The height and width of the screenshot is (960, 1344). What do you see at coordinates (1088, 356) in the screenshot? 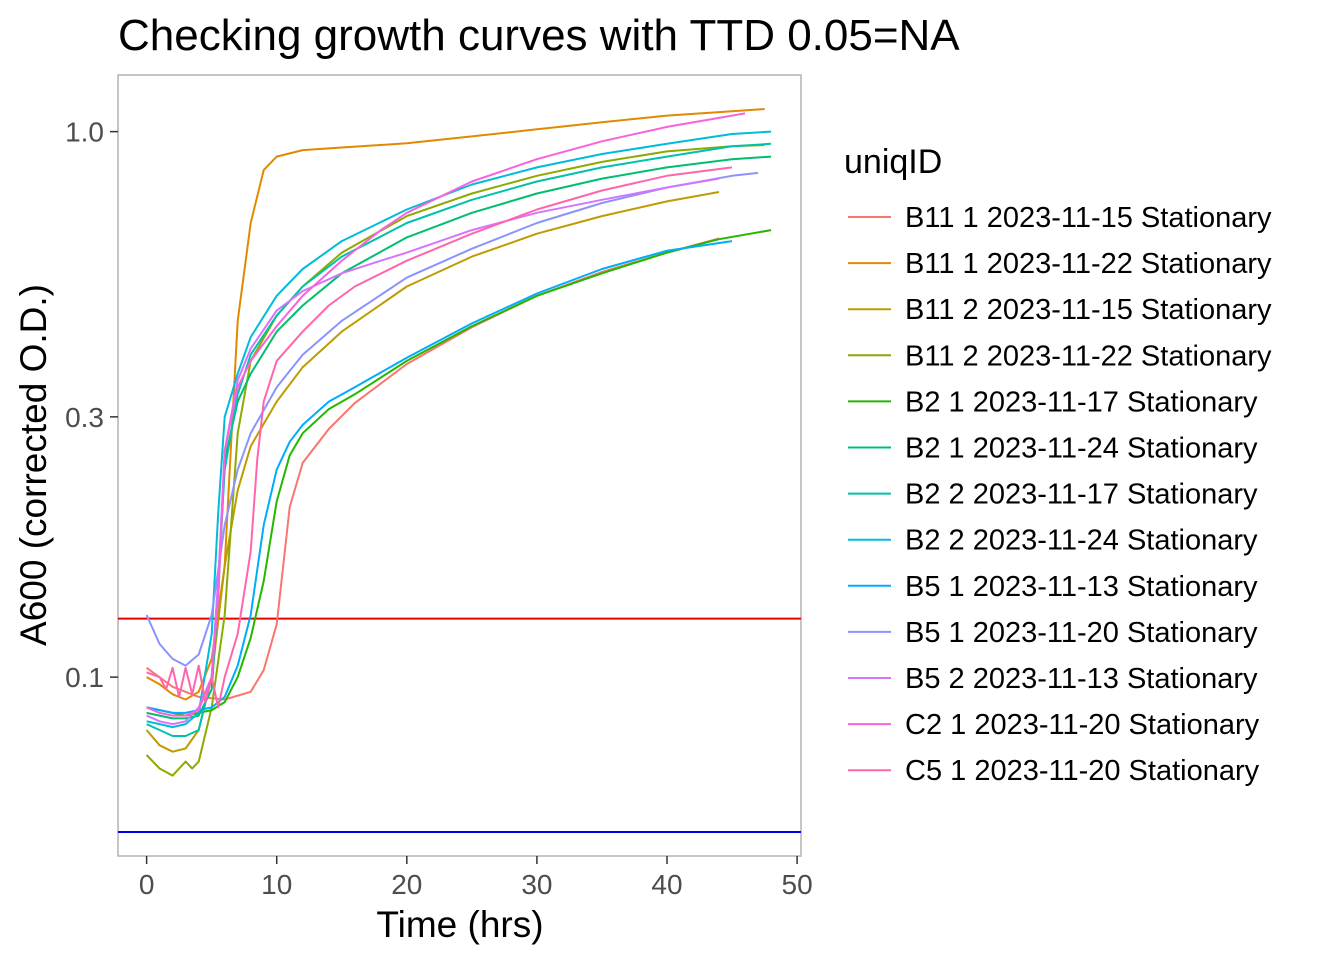
I see `legend-label-4: B11 2 2023-11-22 Stationary` at bounding box center [1088, 356].